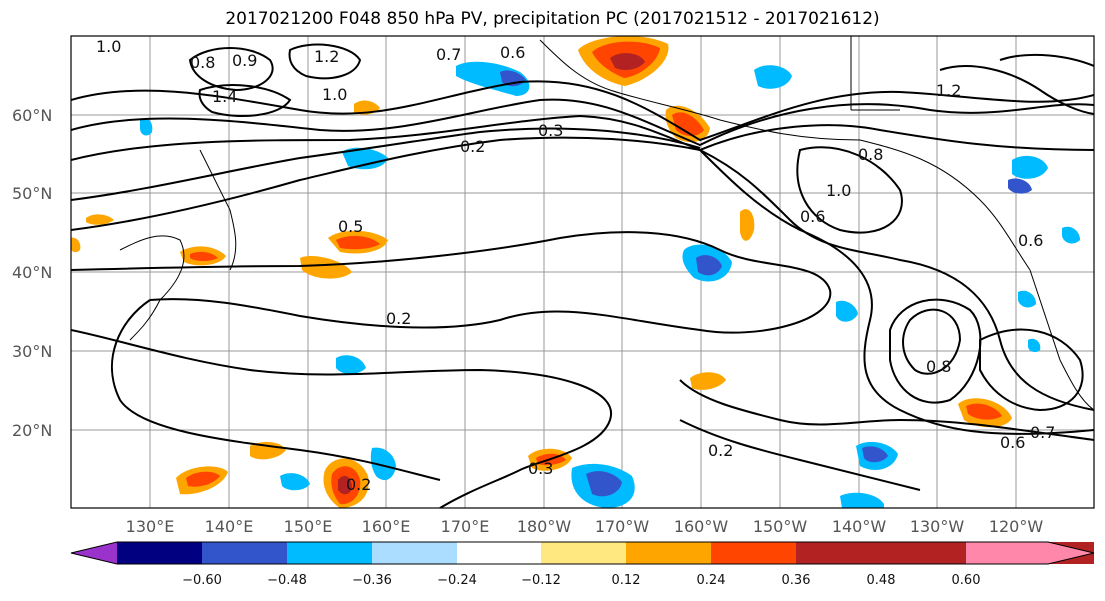  What do you see at coordinates (780, 526) in the screenshot?
I see `lon-label: 150°W` at bounding box center [780, 526].